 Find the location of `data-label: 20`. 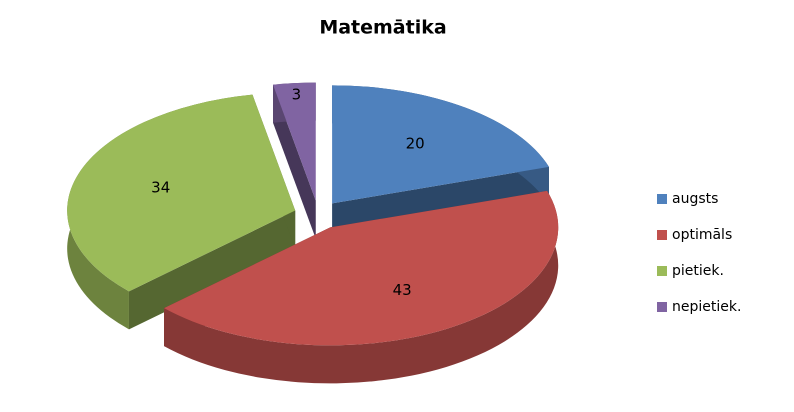

data-label: 20 is located at coordinates (415, 144).